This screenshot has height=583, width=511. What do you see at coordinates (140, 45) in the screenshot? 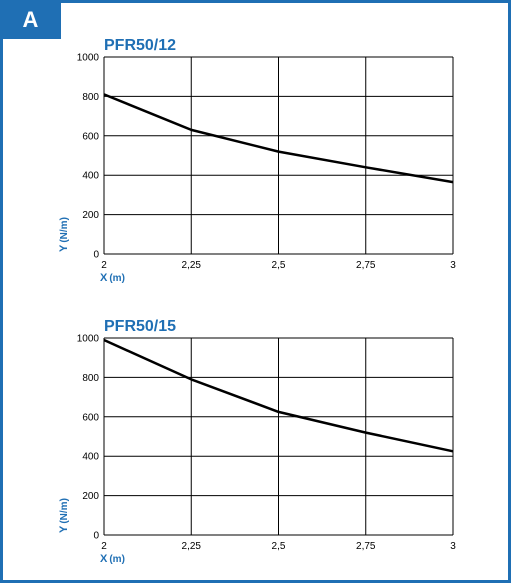
I see `chart-title: PFR50/12` at bounding box center [140, 45].